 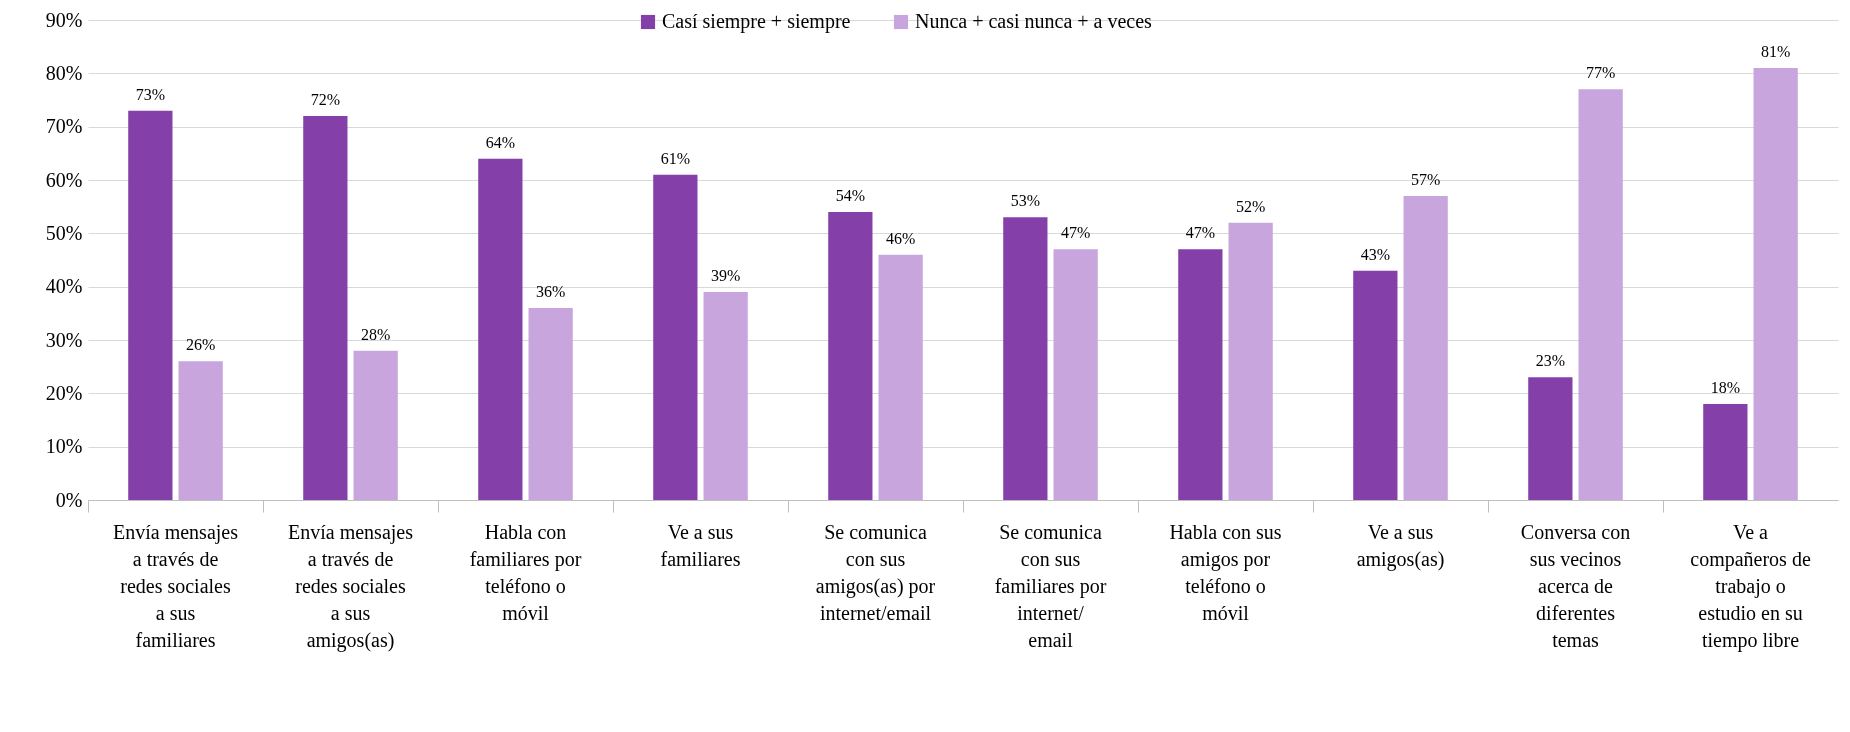 What do you see at coordinates (1225, 572) in the screenshot?
I see `x-tick-label: Habla con sus amigos por teléfono o móvil` at bounding box center [1225, 572].